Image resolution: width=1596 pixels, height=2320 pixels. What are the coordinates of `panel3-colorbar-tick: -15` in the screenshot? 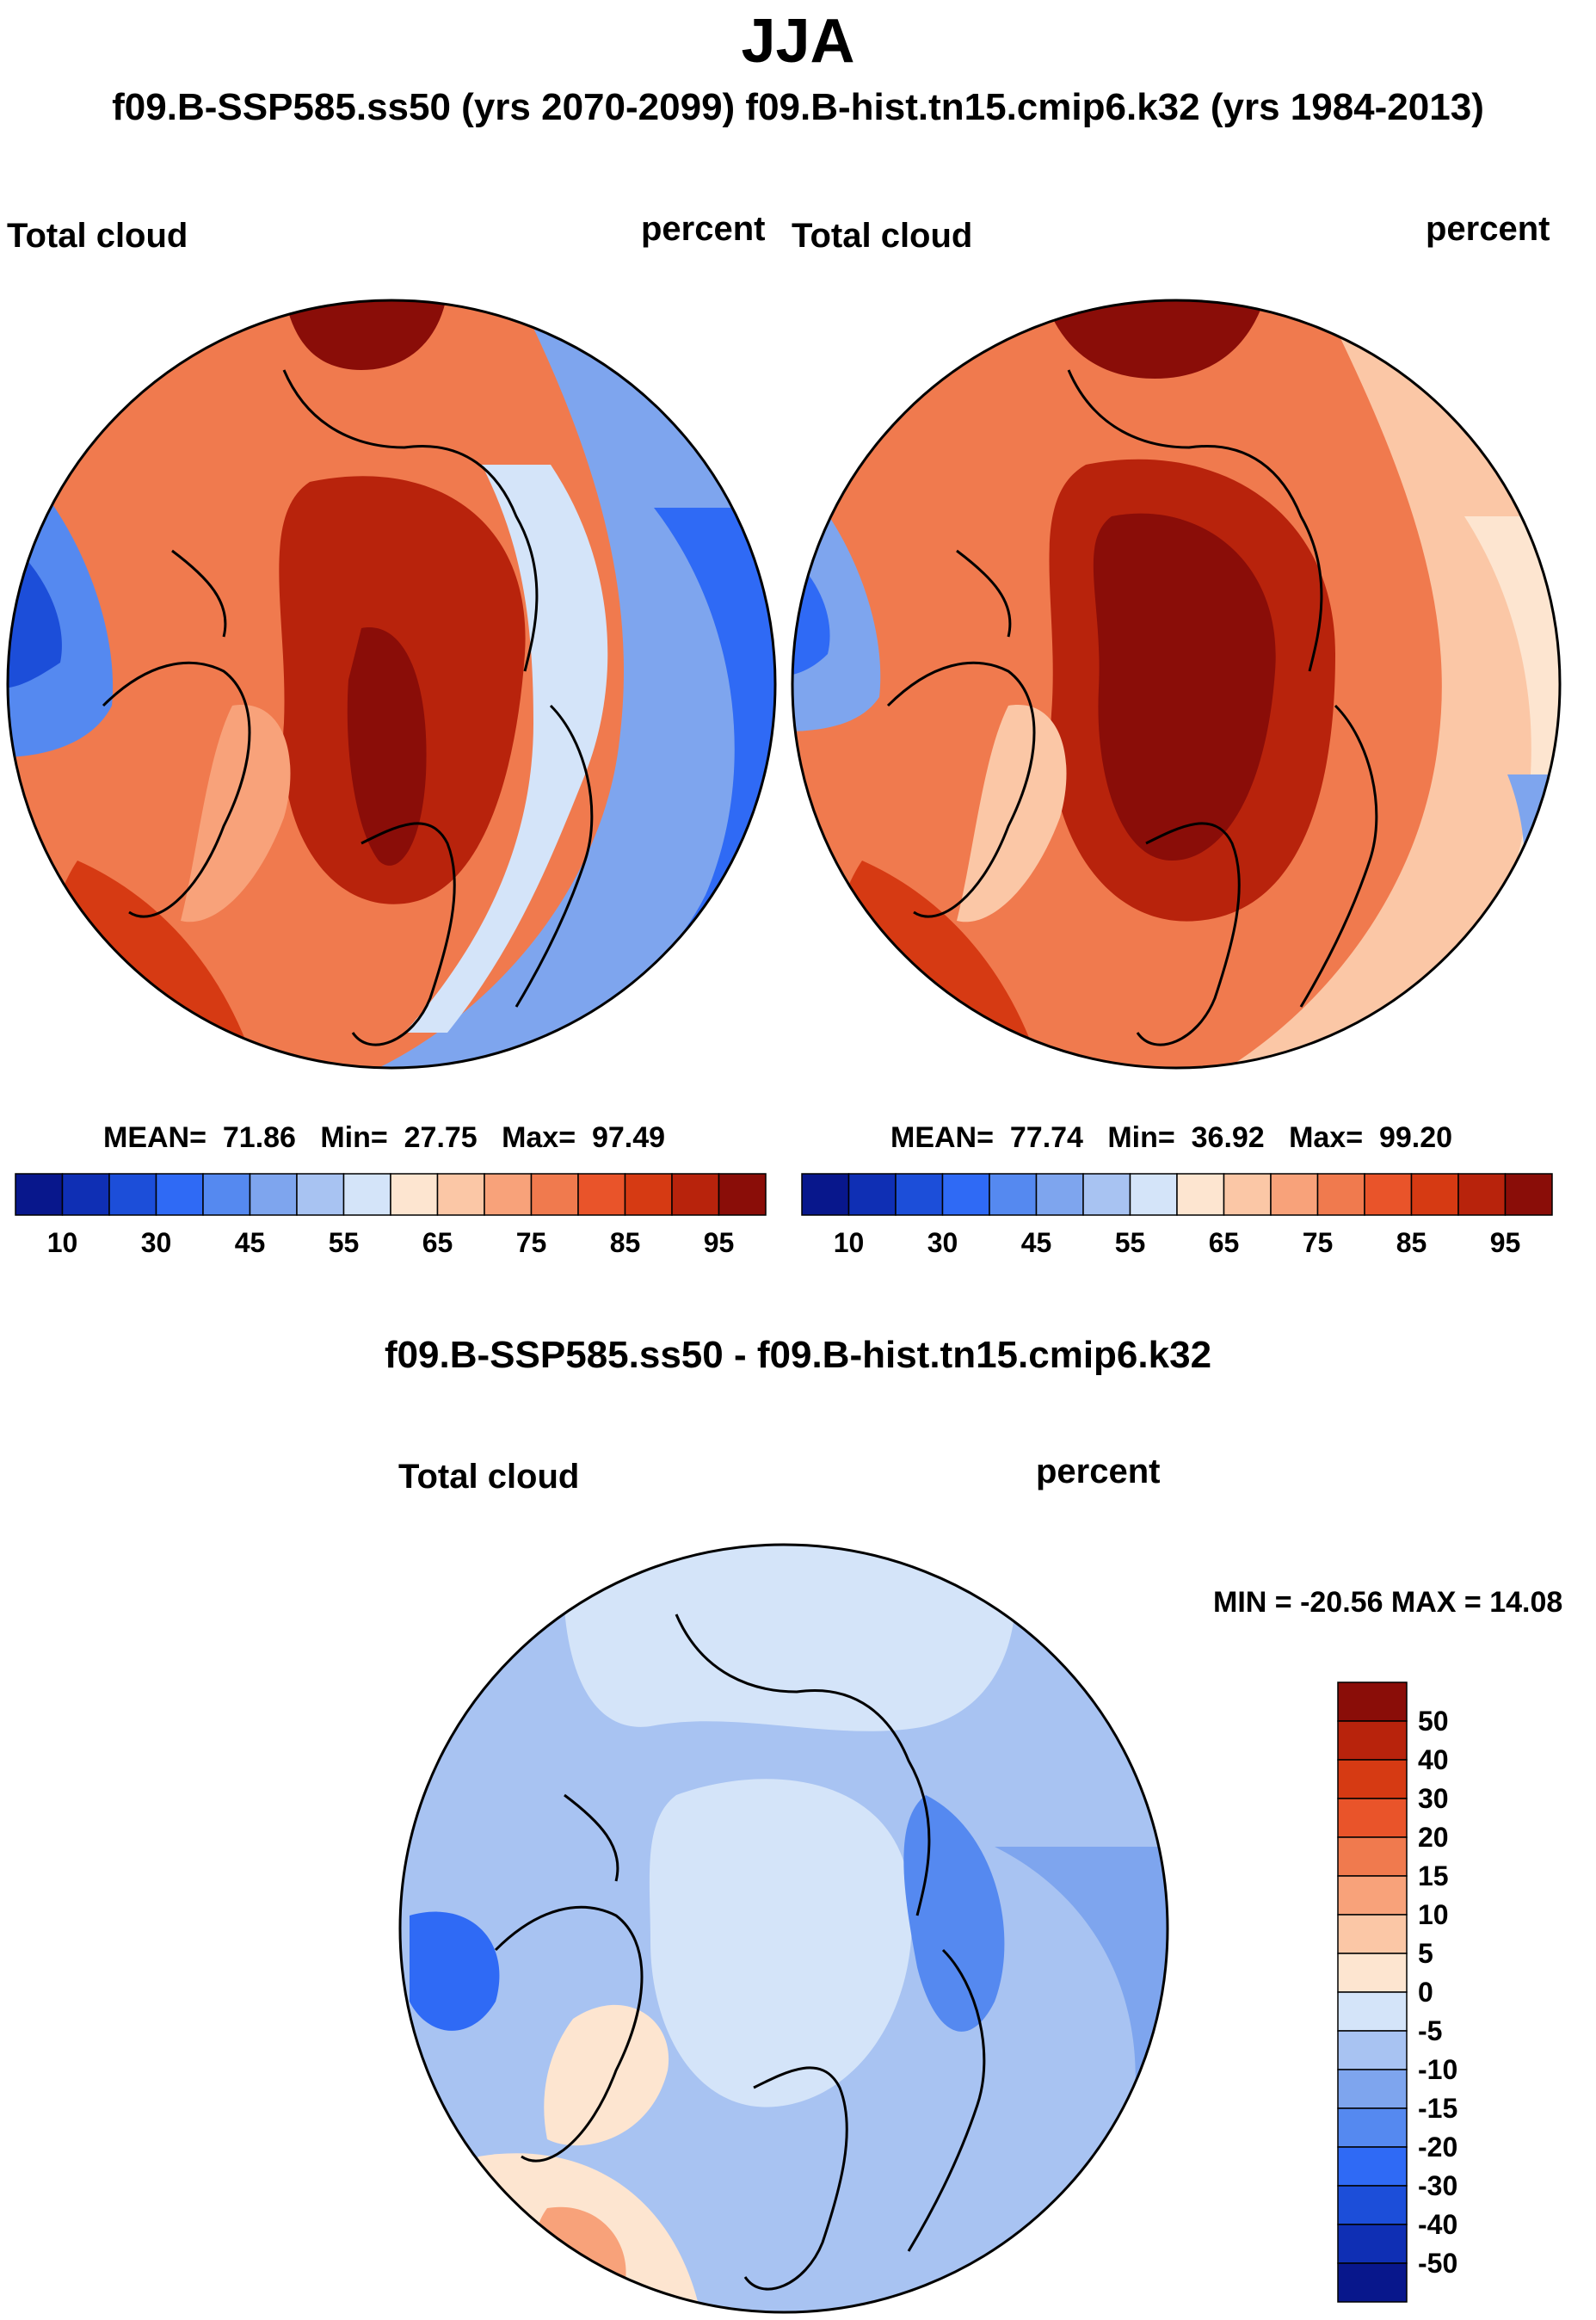 It's located at (1438, 2108).